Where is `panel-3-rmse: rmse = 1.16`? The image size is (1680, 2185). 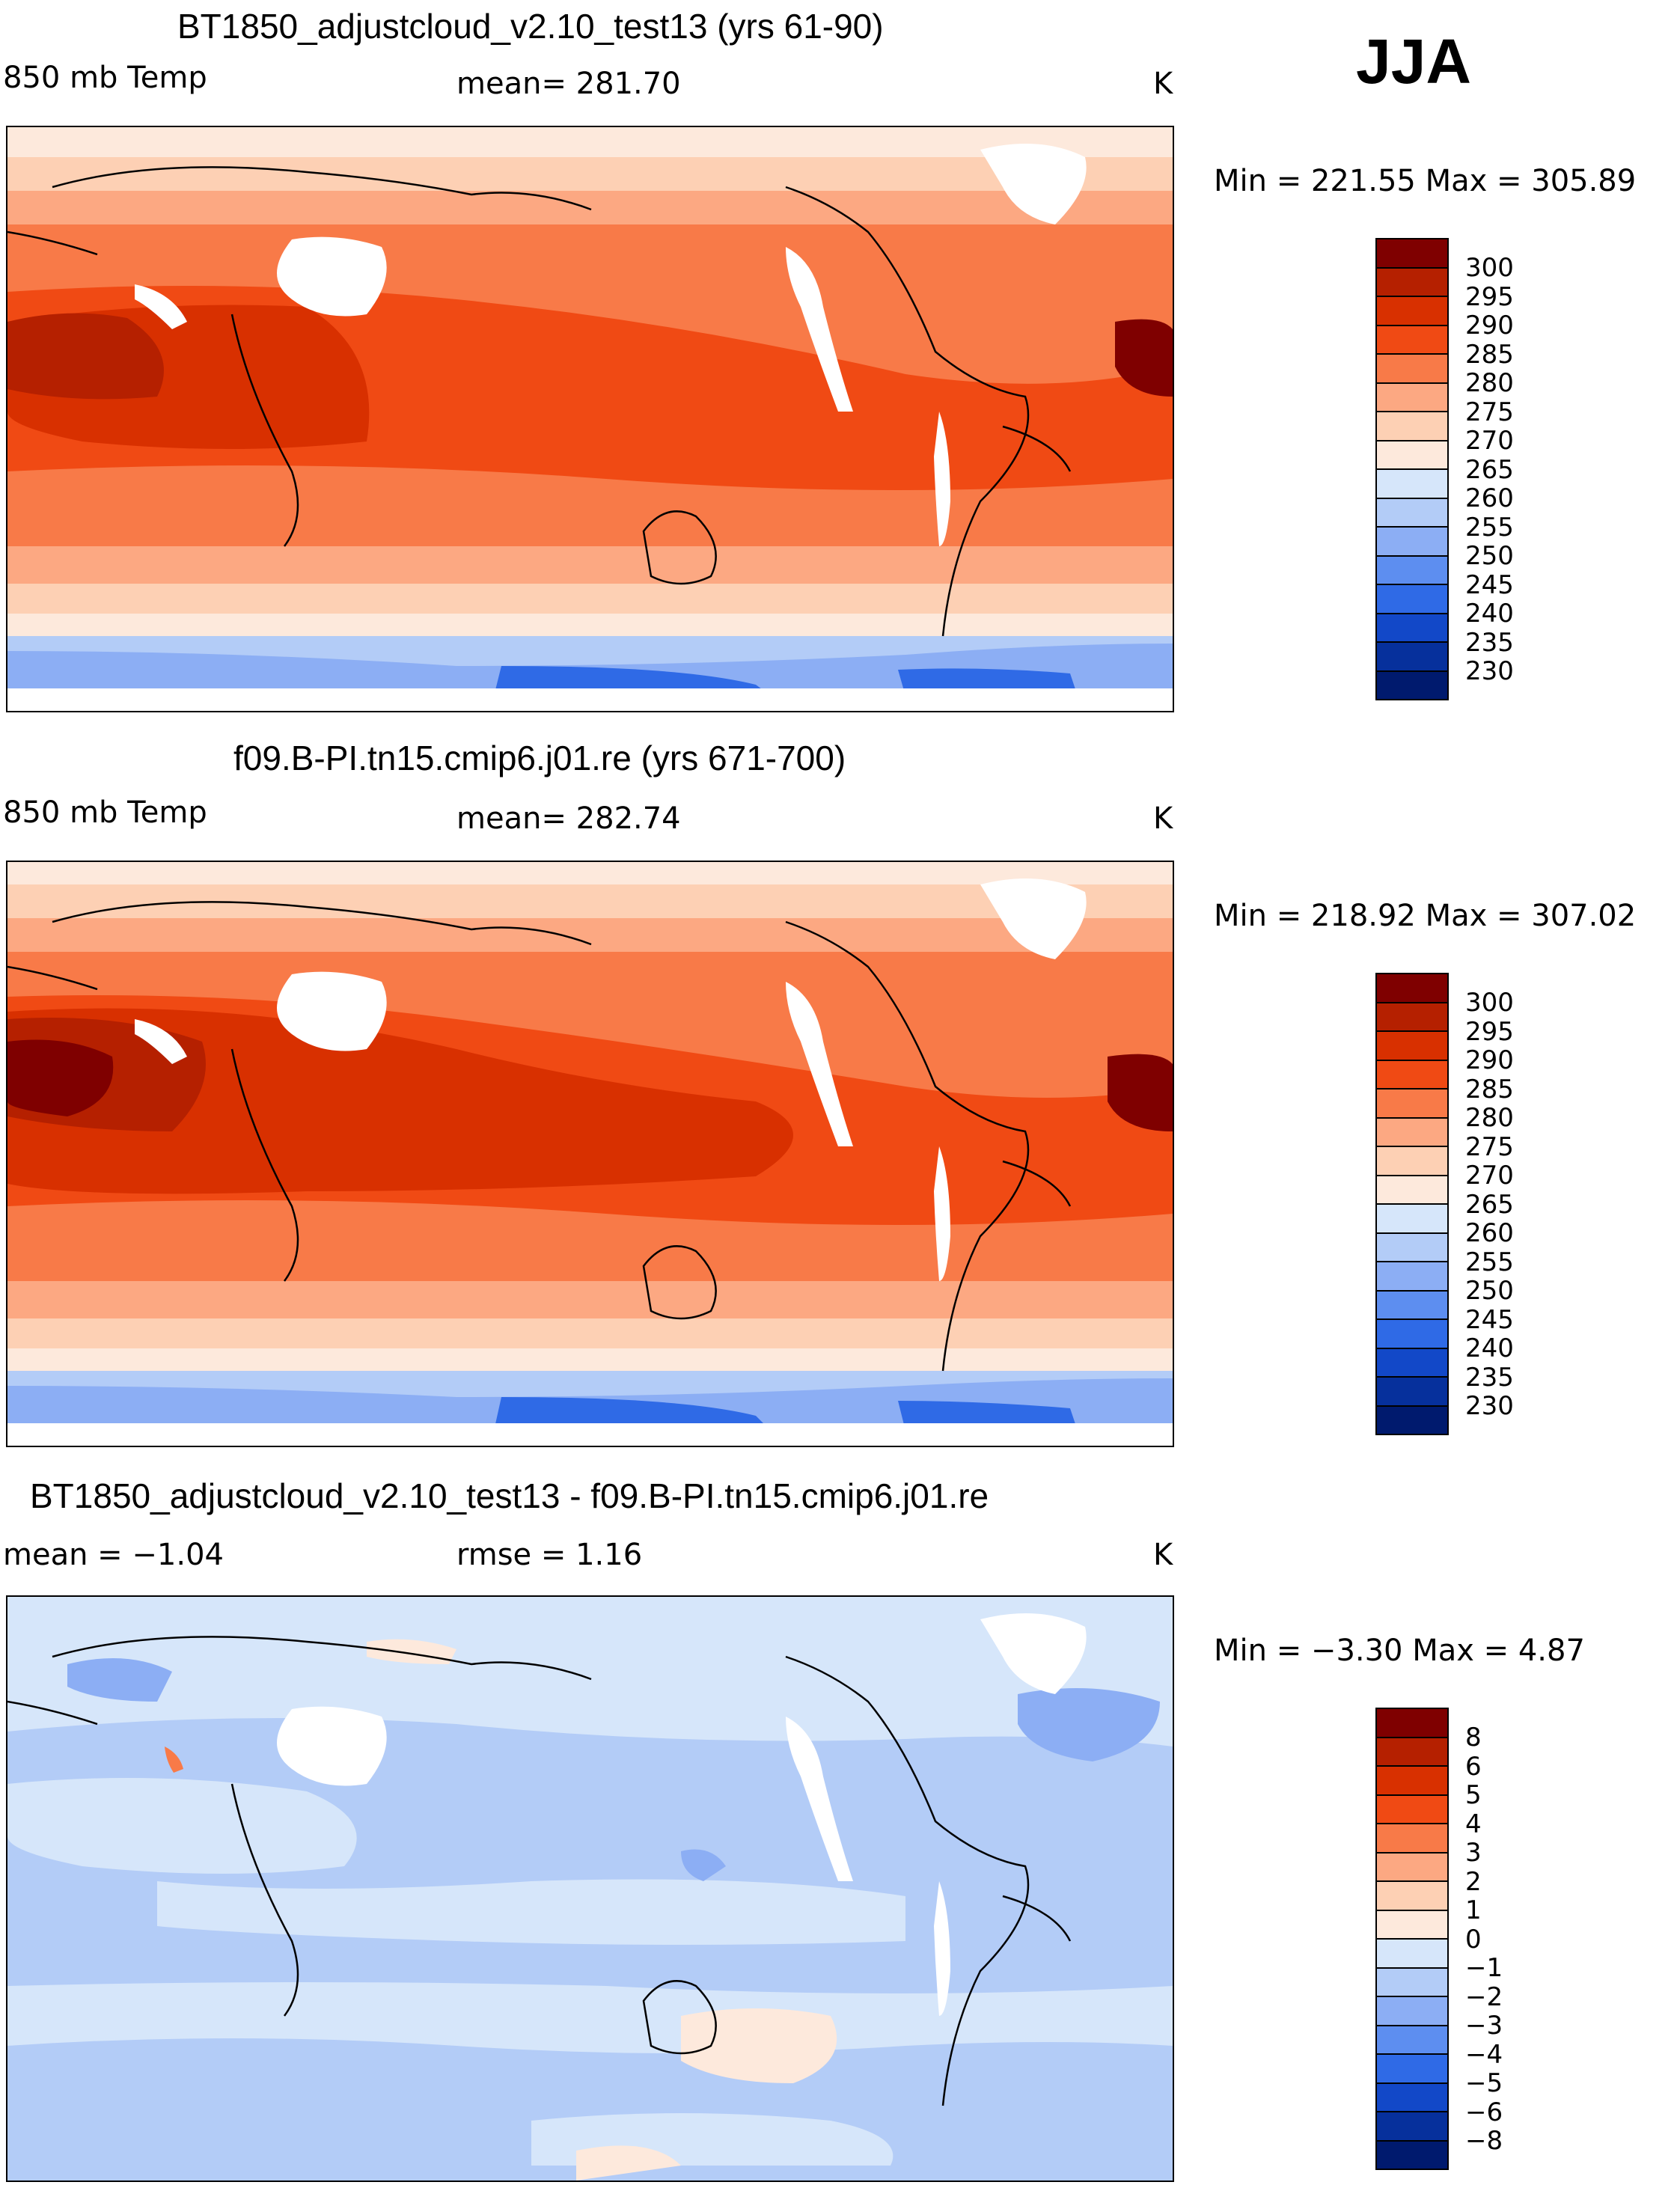
panel-3-rmse: rmse = 1.16 is located at coordinates (549, 1555).